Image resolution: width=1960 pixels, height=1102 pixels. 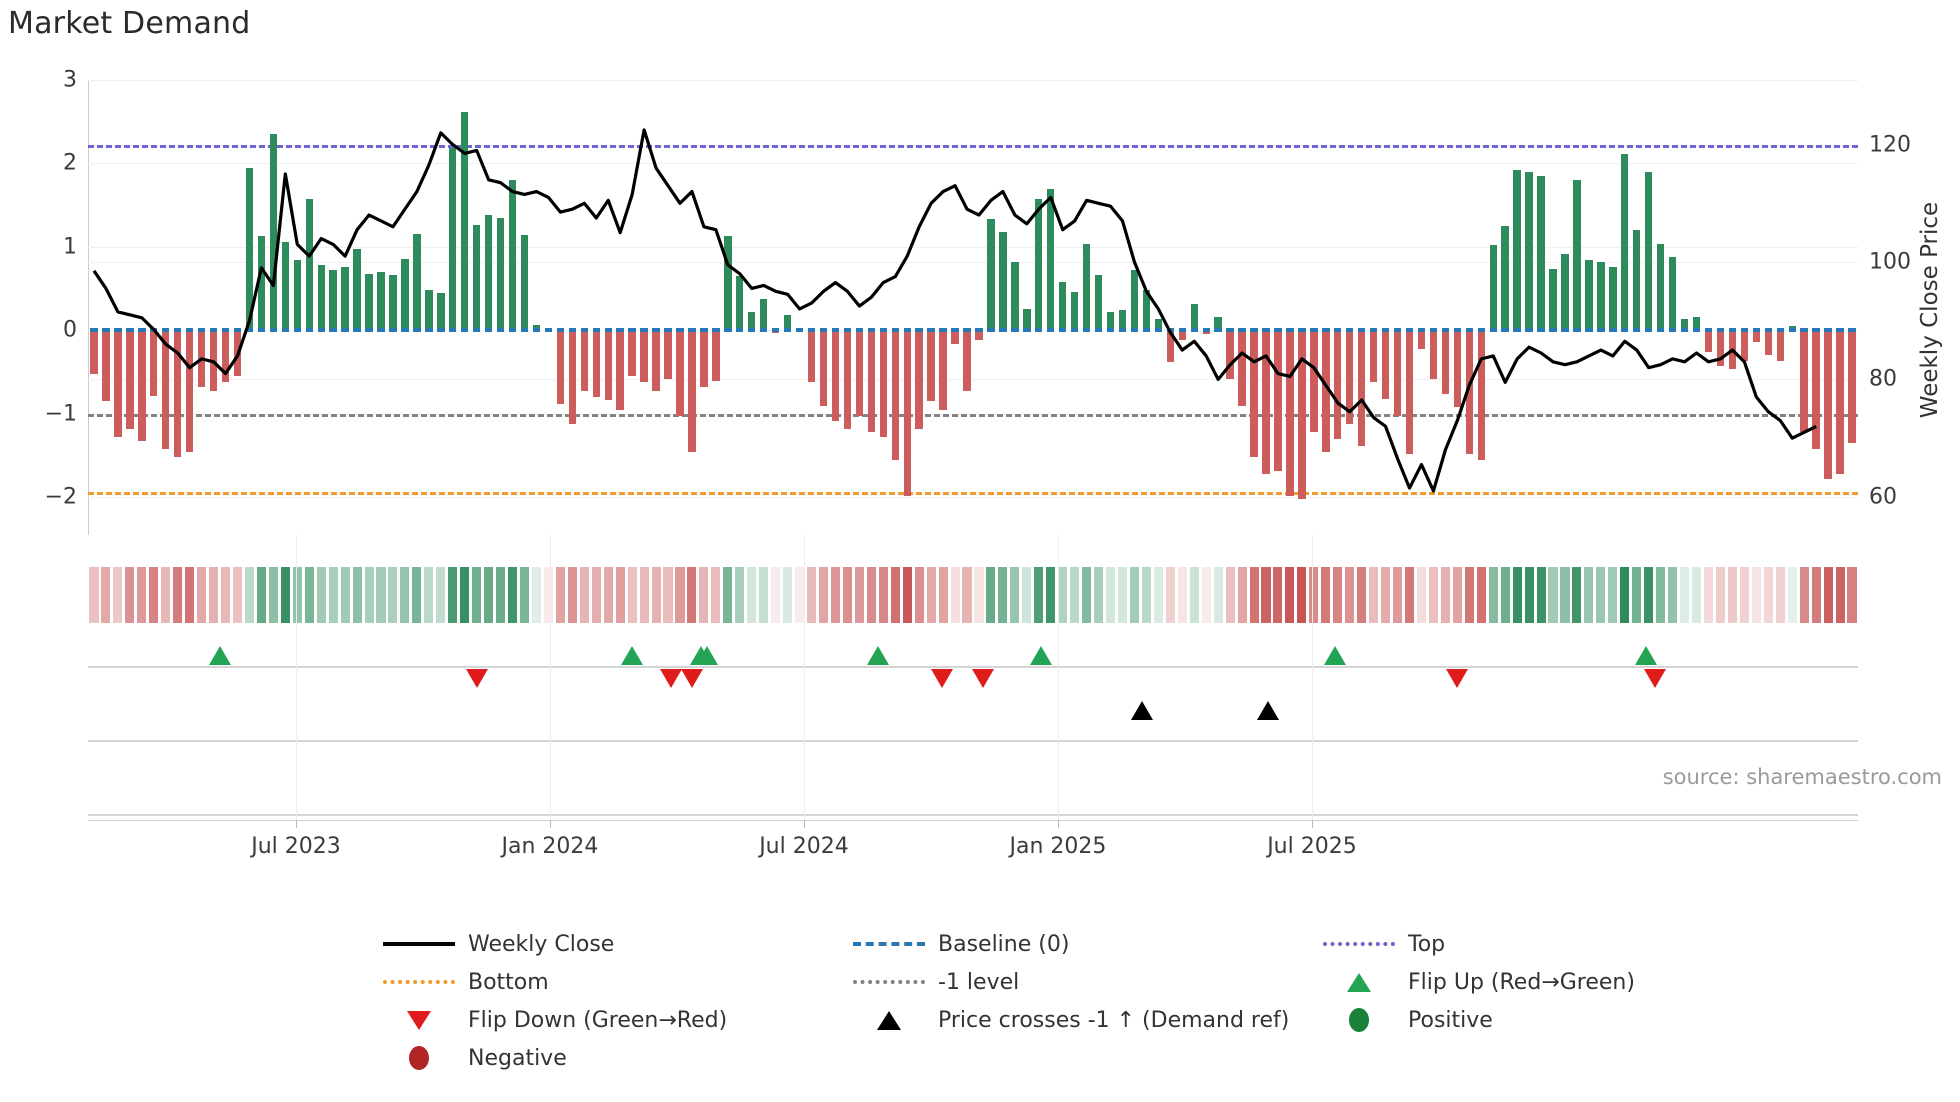 I want to click on legend-item-price-cross: Price crosses -1 ↑ (Demand ref), so click(x=1085, y=1020).